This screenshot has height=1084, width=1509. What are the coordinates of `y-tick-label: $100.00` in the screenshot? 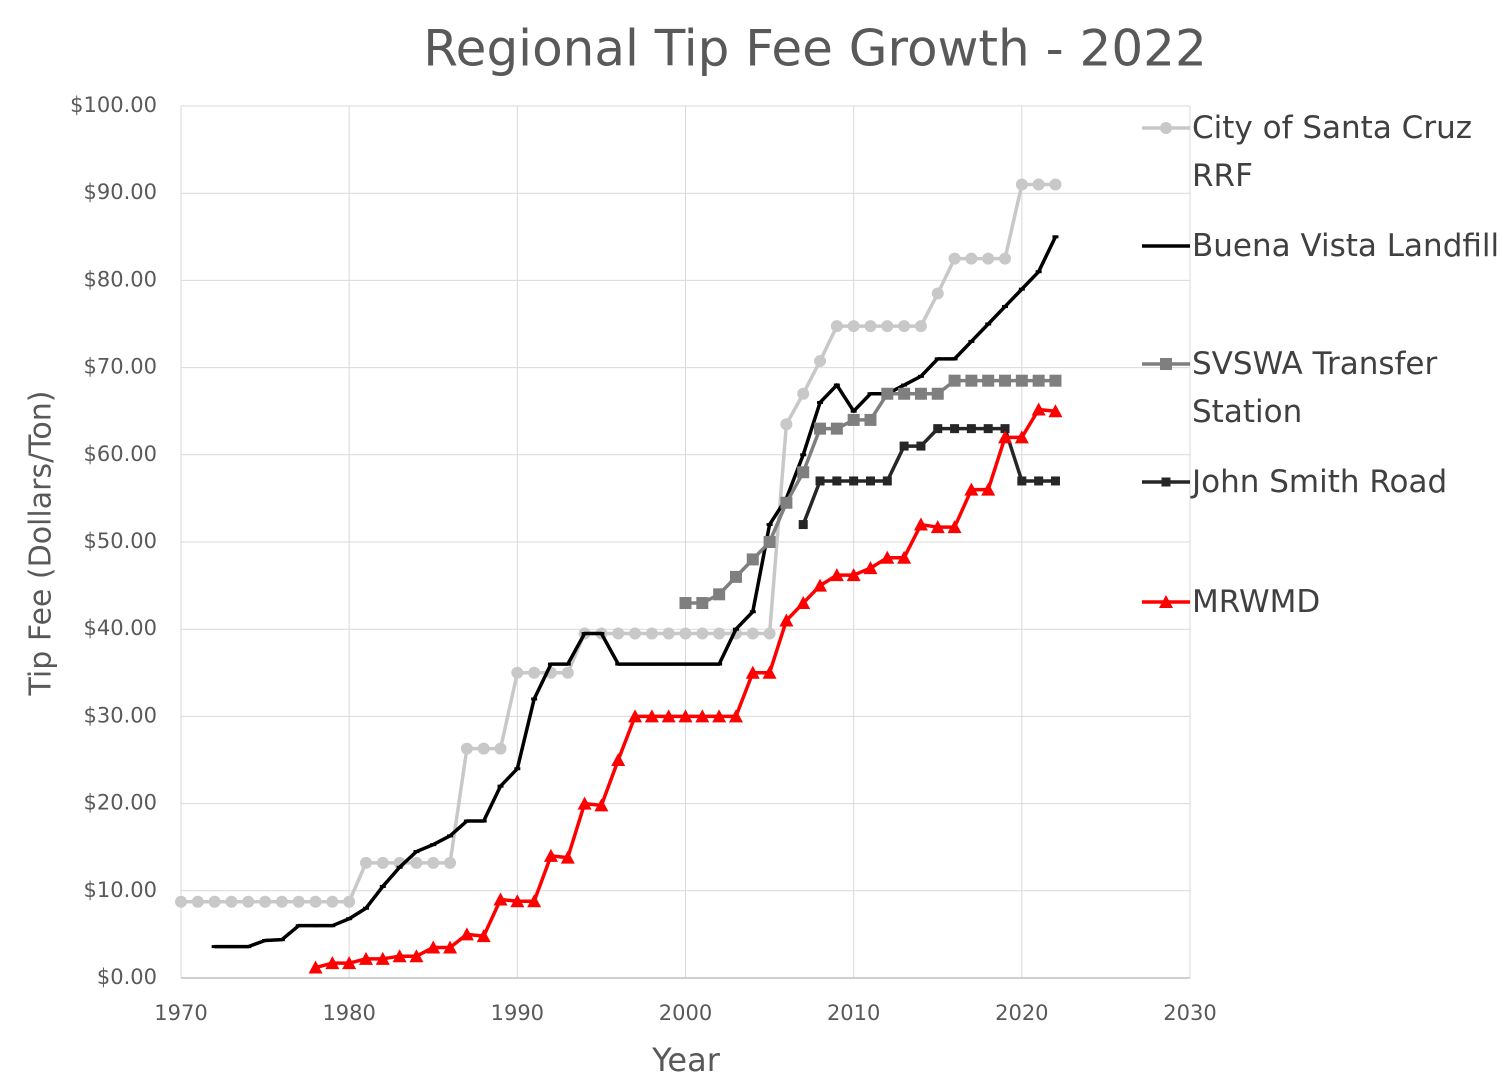 It's located at (113, 105).